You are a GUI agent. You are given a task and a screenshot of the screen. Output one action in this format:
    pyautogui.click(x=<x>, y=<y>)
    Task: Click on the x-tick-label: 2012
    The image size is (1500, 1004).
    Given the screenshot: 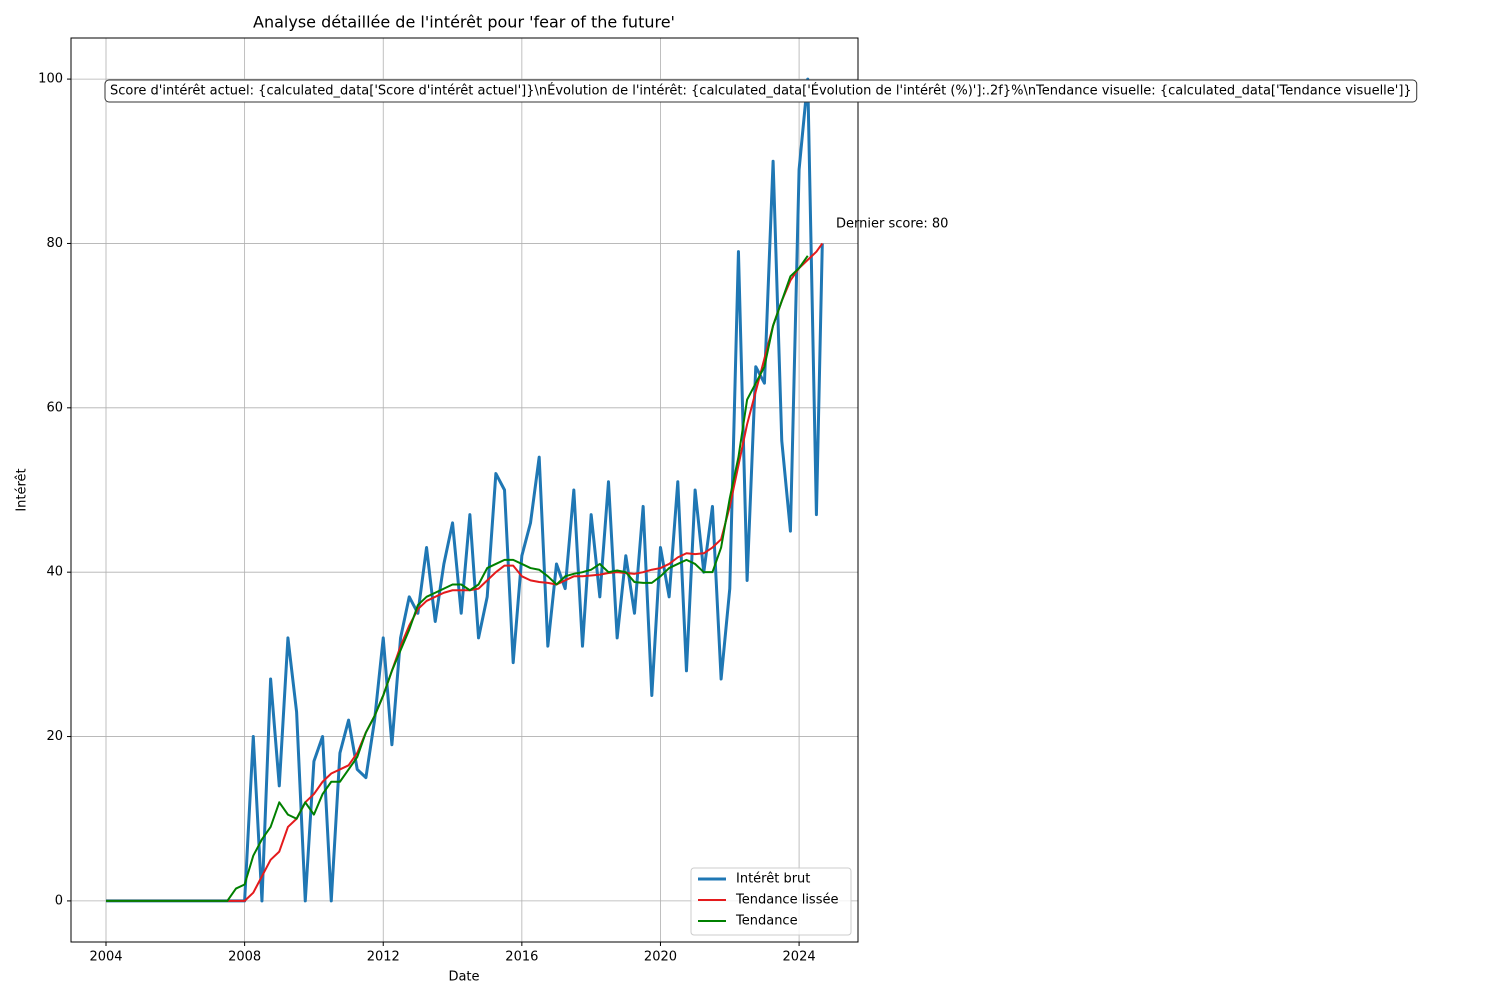 What is the action you would take?
    pyautogui.click(x=383, y=957)
    